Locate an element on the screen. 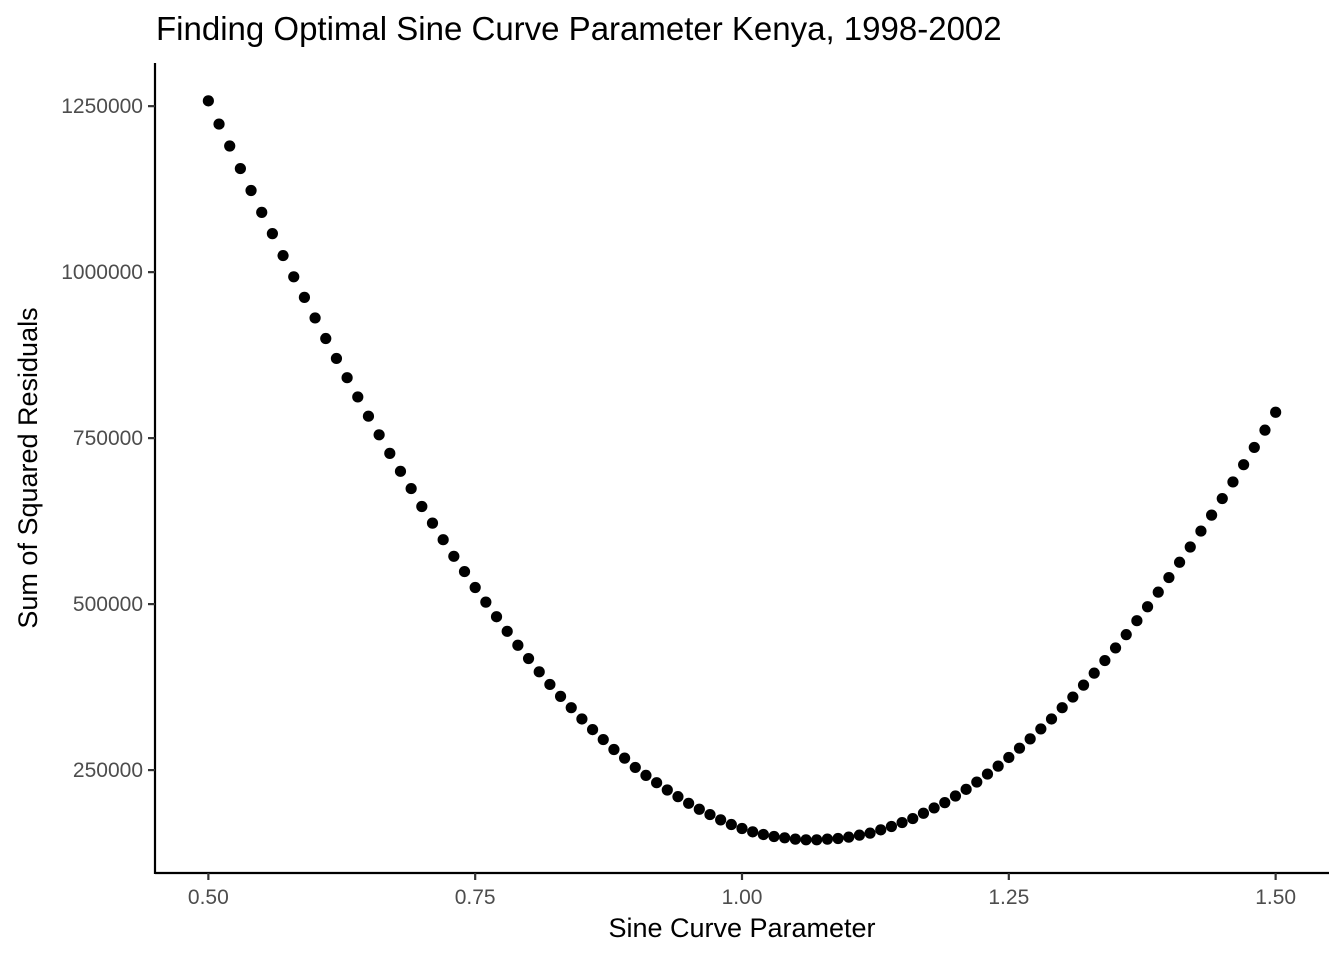 The height and width of the screenshot is (960, 1344). y-axis-ticks: 250000 500000 750000 1000000 1250000 is located at coordinates (108, 438).